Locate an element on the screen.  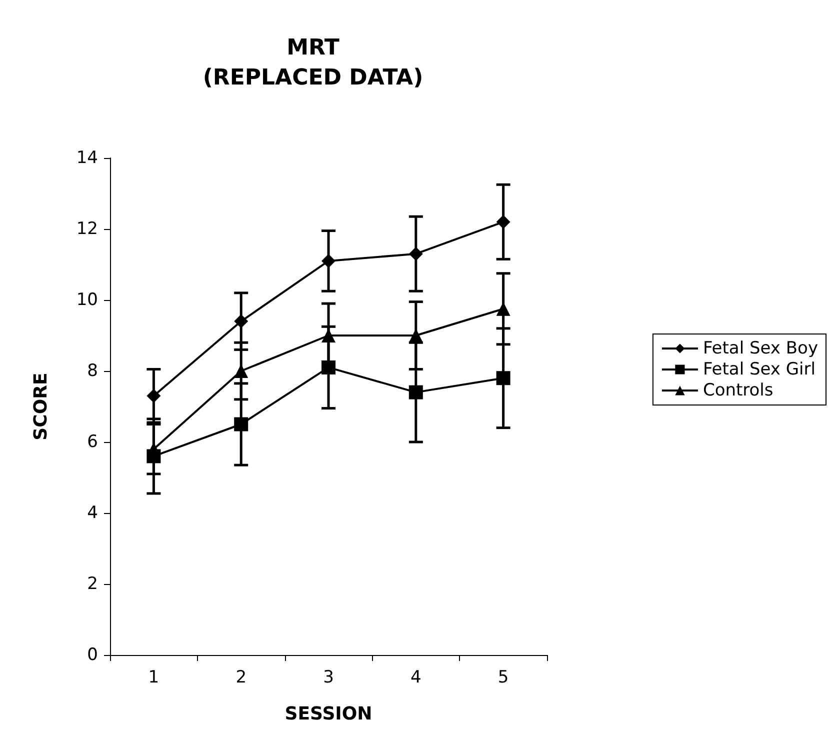
legend-label: Fetal Sex Boy is located at coordinates (760, 348).